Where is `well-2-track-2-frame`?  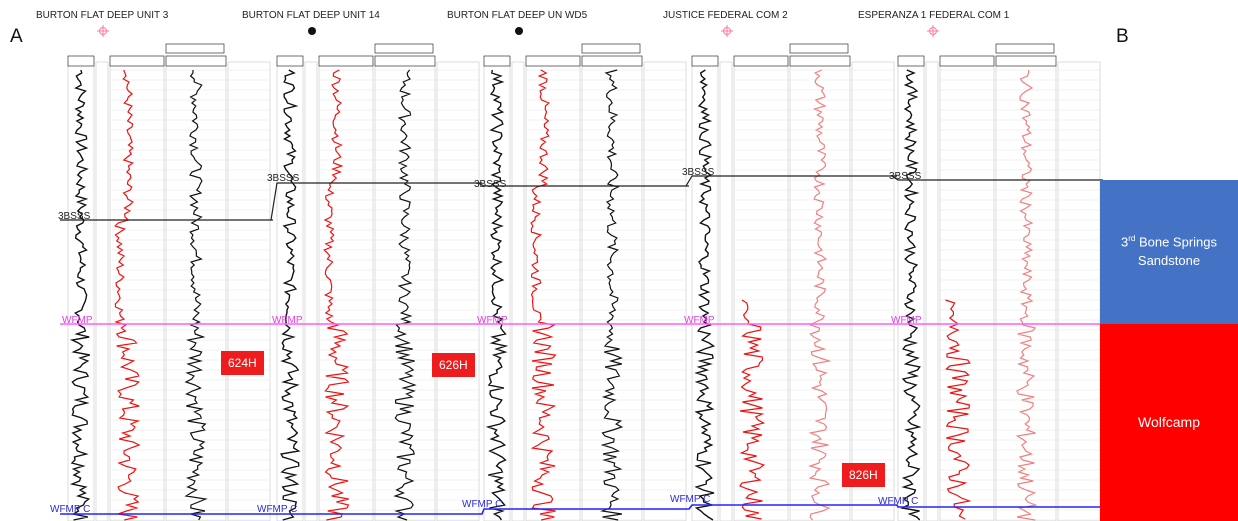 well-2-track-2-frame is located at coordinates (311, 291).